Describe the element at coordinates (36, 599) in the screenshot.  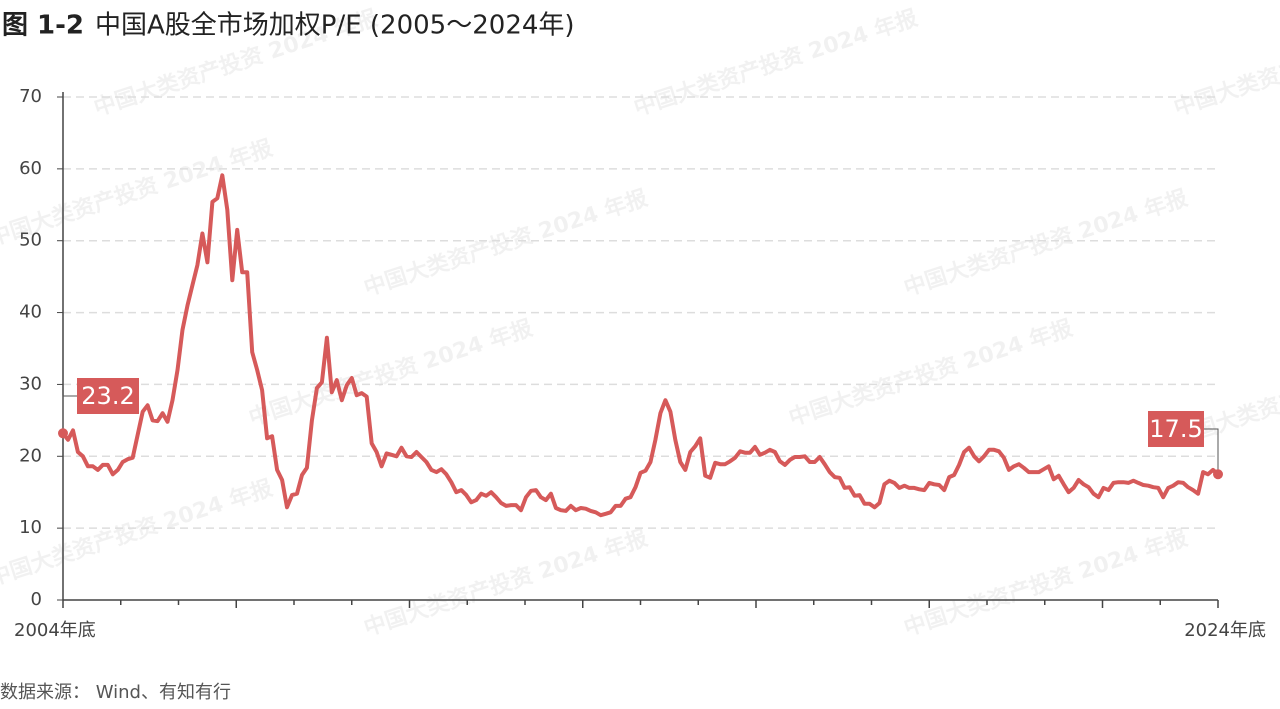
I see `y-tick-label: 0` at that location.